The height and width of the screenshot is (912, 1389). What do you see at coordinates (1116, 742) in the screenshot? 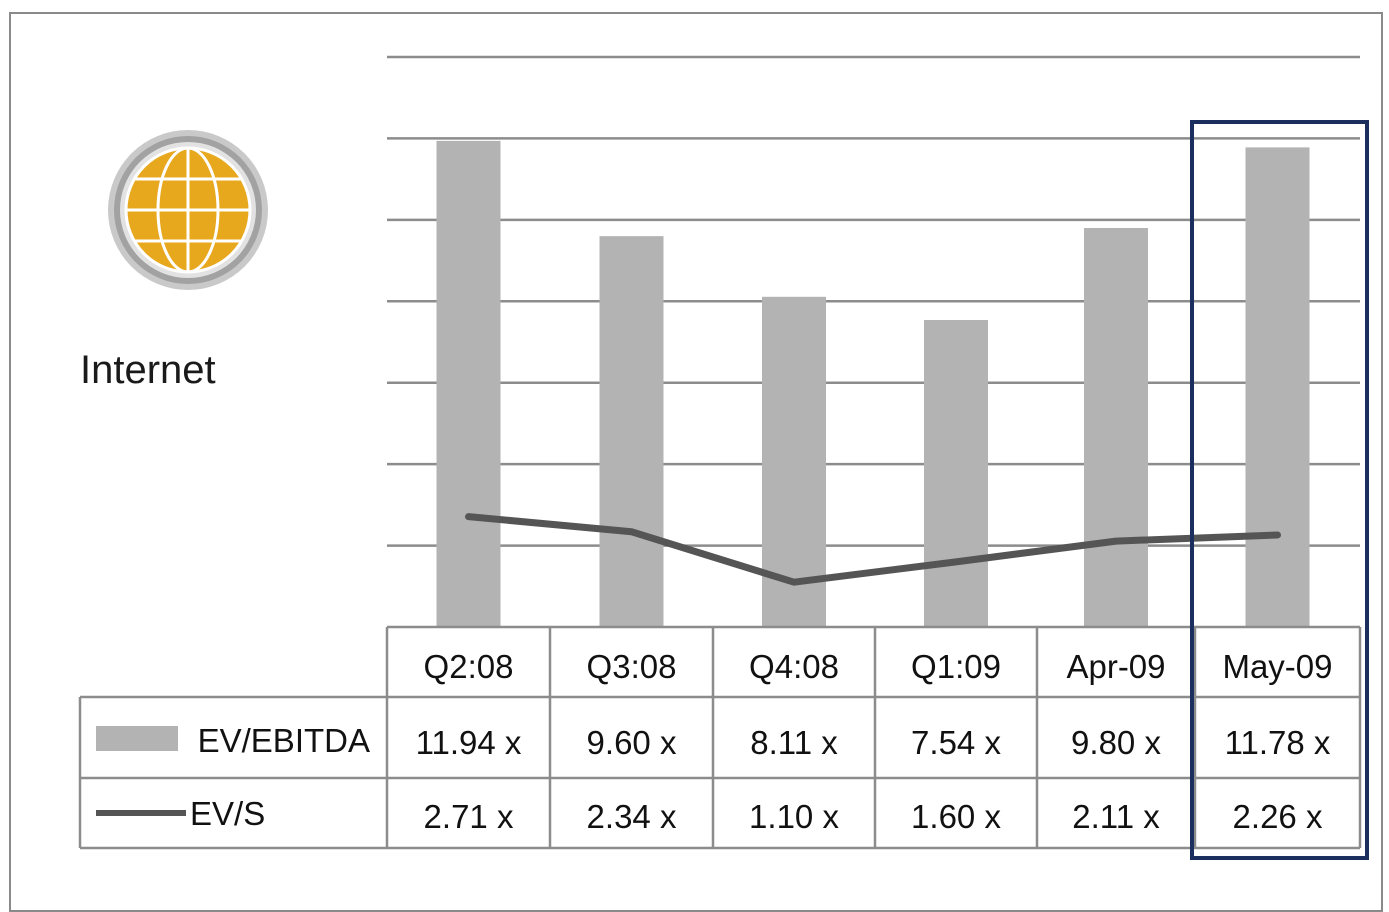
I see `ev-ebitda-value: 9.80 x` at bounding box center [1116, 742].